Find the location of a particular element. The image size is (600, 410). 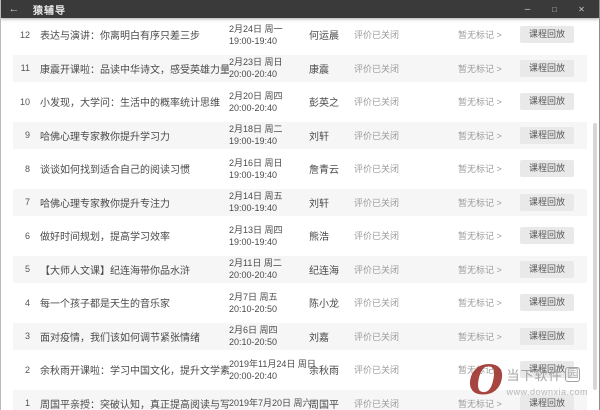

course-date: 2月24日 周一 is located at coordinates (256, 28).